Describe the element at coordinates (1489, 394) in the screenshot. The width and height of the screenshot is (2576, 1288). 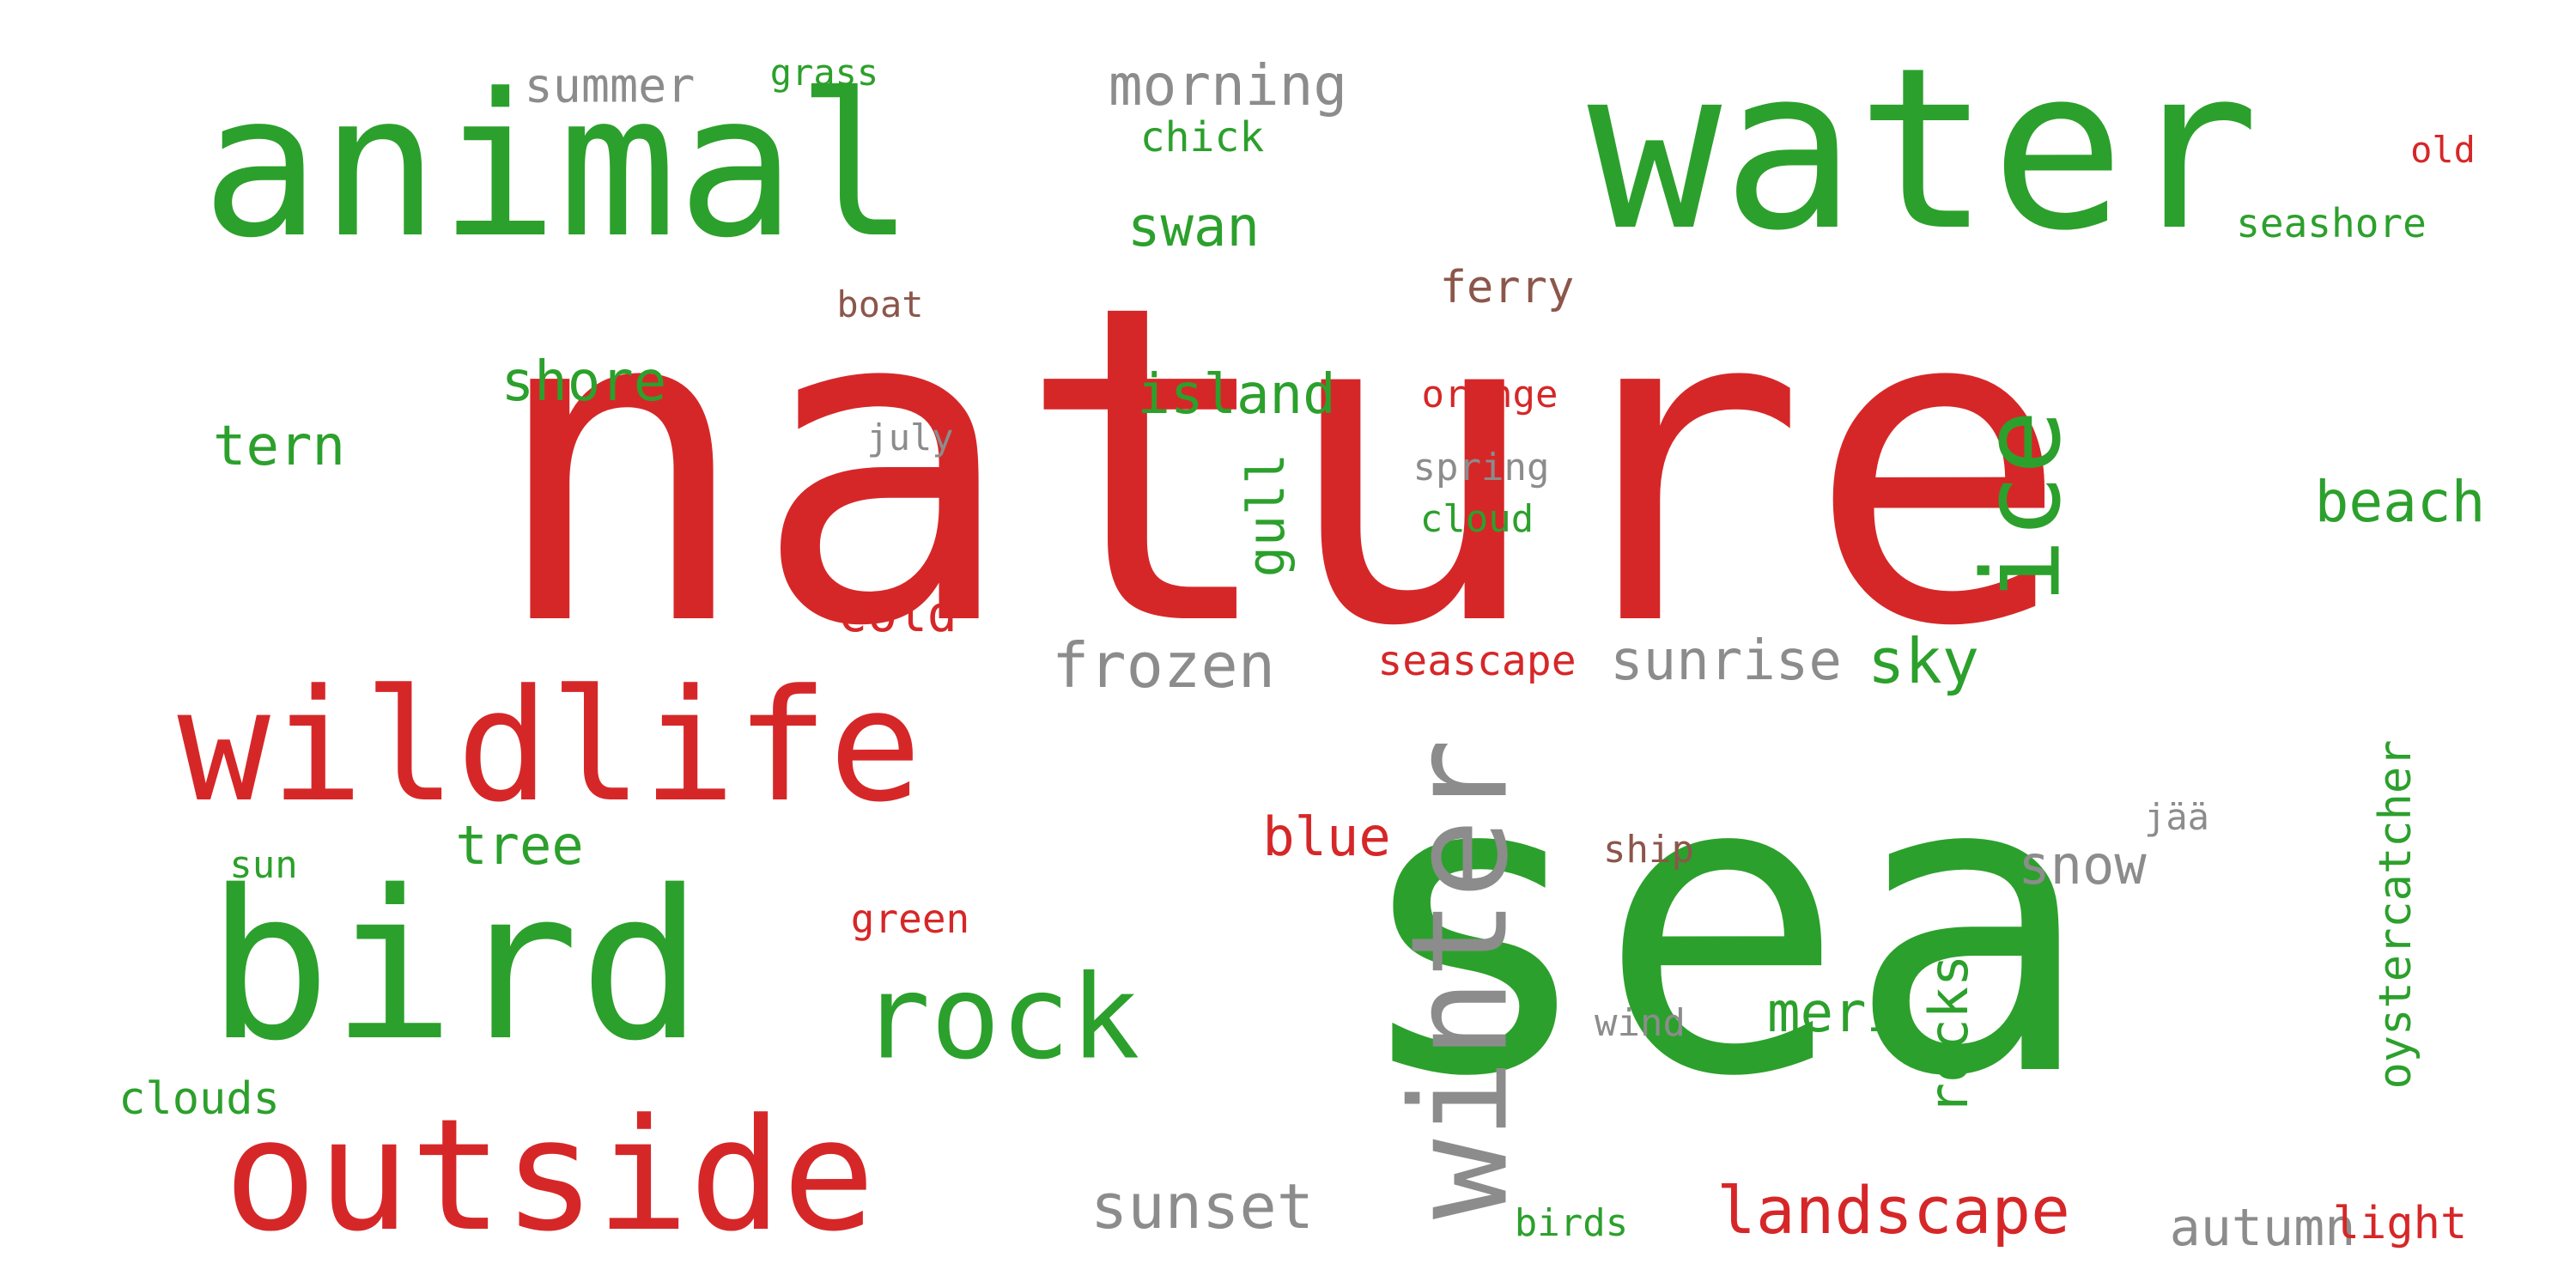
I see `word-orange: orange` at that location.